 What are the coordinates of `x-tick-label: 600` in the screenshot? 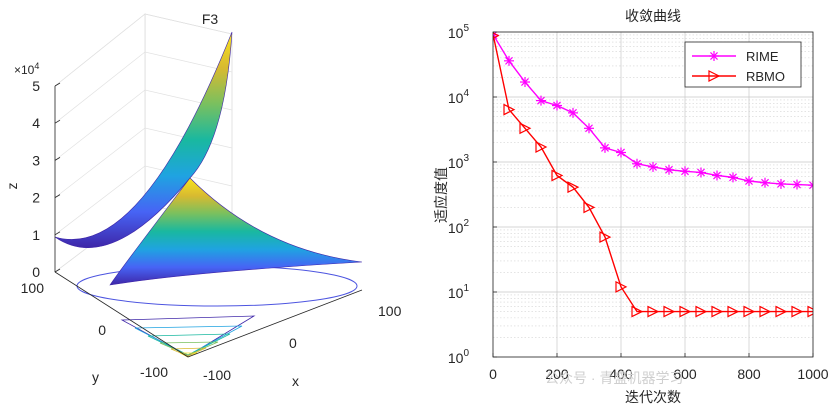 It's located at (685, 374).